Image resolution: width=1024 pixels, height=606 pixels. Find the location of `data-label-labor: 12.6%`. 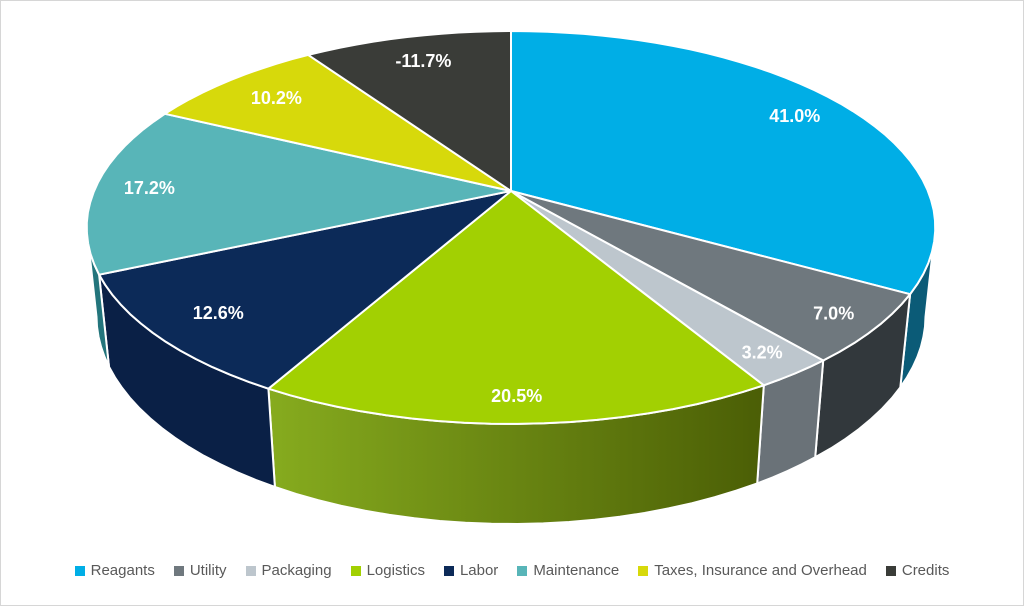

data-label-labor: 12.6% is located at coordinates (218, 313).